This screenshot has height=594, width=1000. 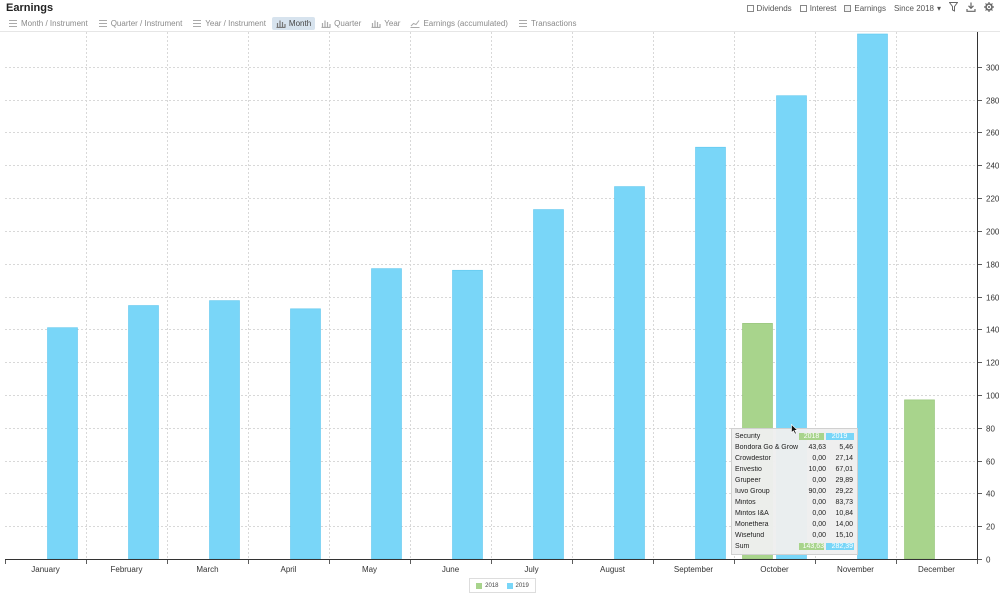 I want to click on bar-2018-december, so click(x=919, y=479).